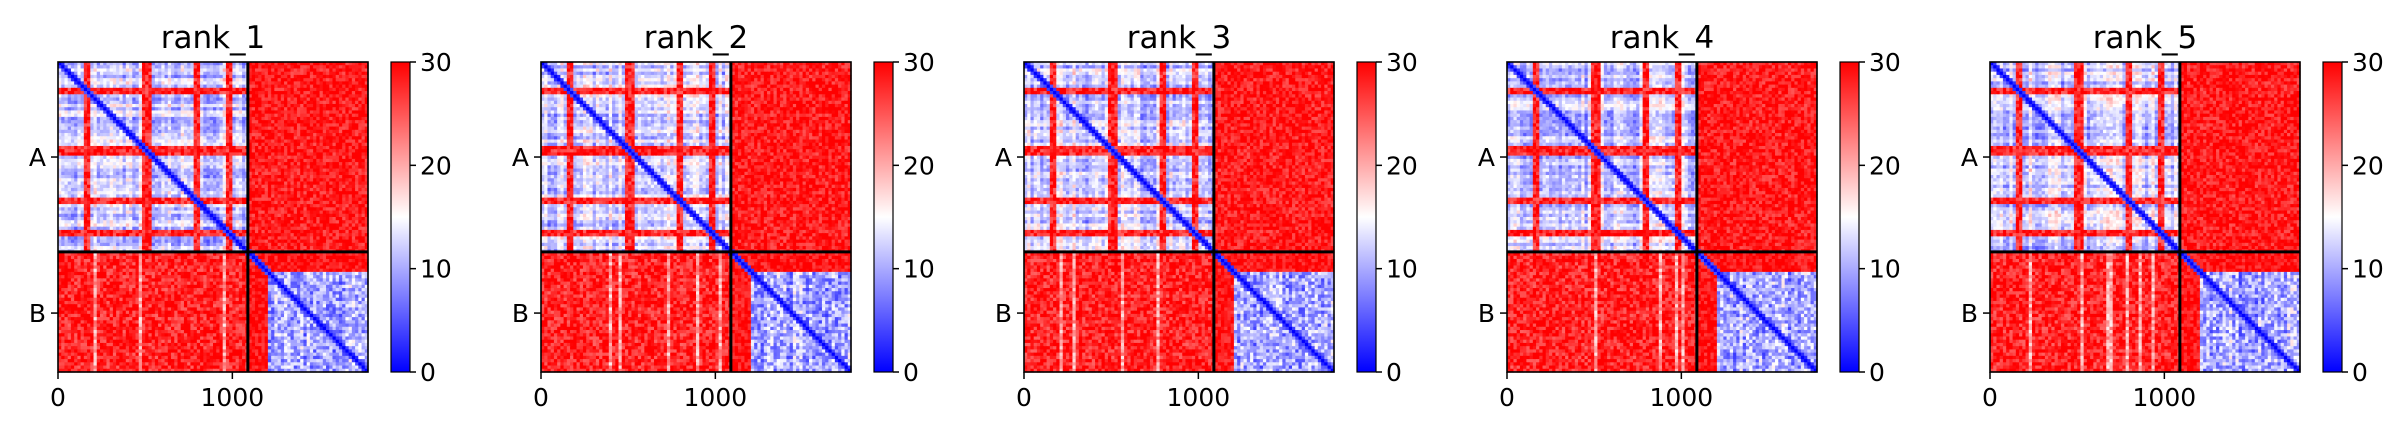  Describe the element at coordinates (213, 38) in the screenshot. I see `panel-title: rank_1` at that location.